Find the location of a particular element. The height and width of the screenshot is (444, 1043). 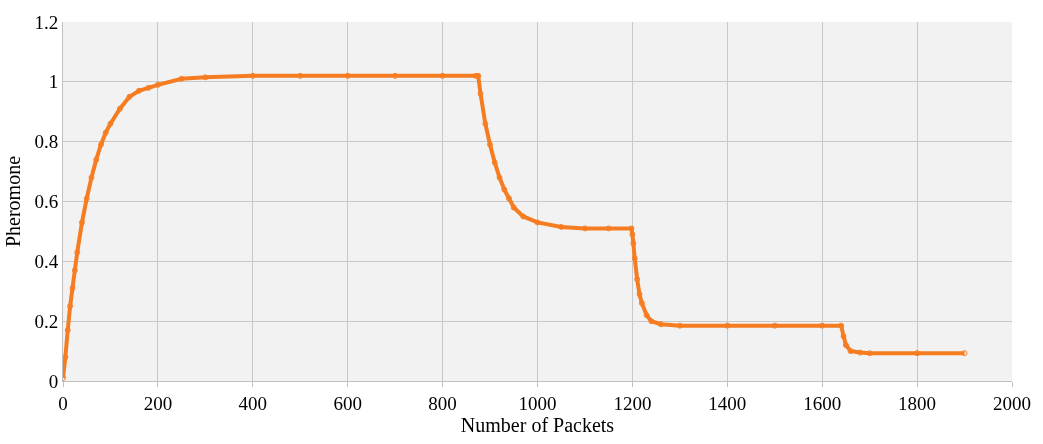

x-tick-label: 1200 is located at coordinates (632, 403).